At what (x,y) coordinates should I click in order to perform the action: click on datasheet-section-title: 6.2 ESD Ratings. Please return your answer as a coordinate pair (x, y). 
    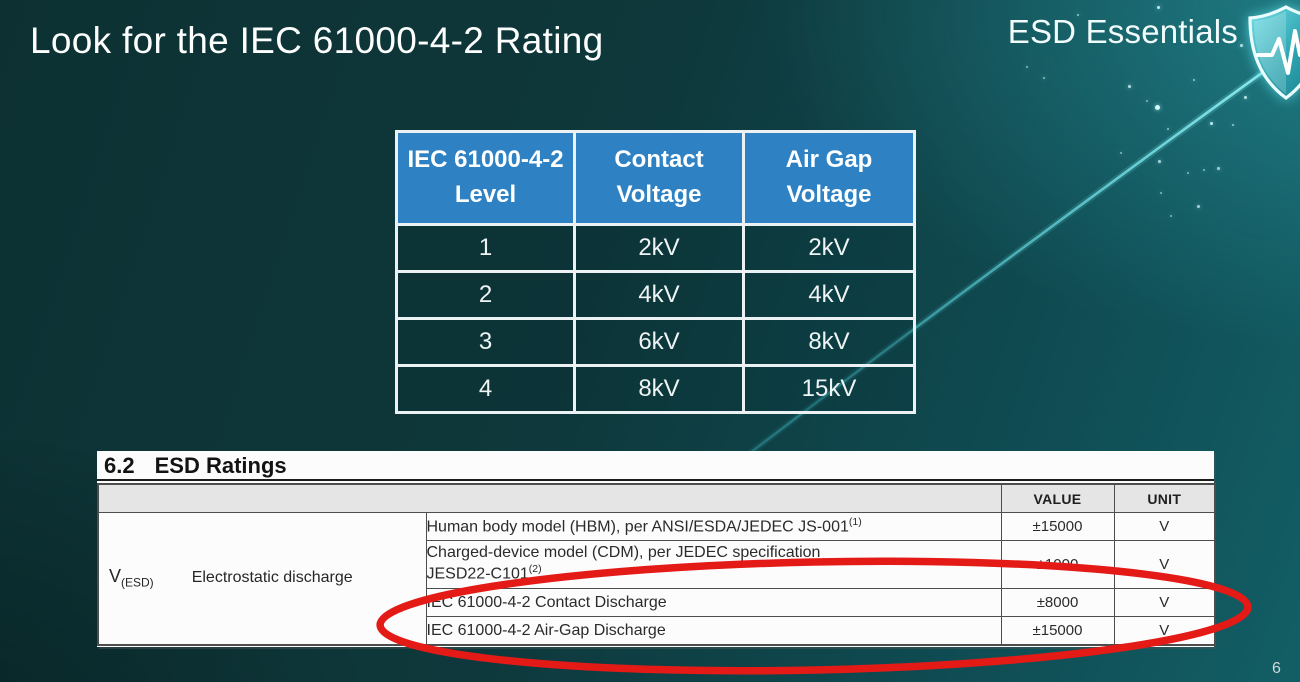
    Looking at the image, I should click on (195, 466).